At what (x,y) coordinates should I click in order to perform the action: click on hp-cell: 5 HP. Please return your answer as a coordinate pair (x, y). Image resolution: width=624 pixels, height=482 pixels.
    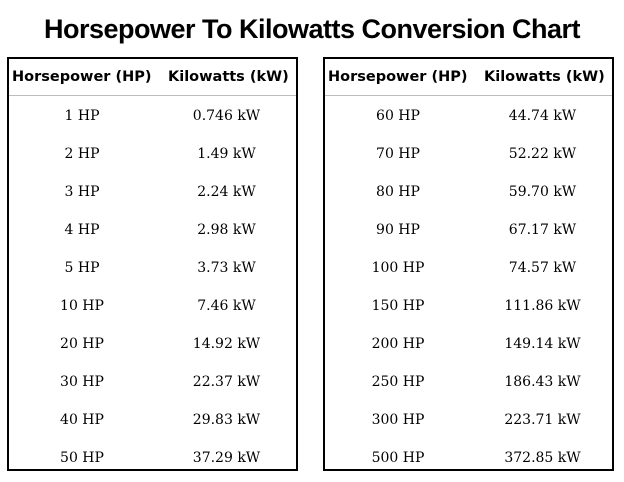
    Looking at the image, I should click on (82, 268).